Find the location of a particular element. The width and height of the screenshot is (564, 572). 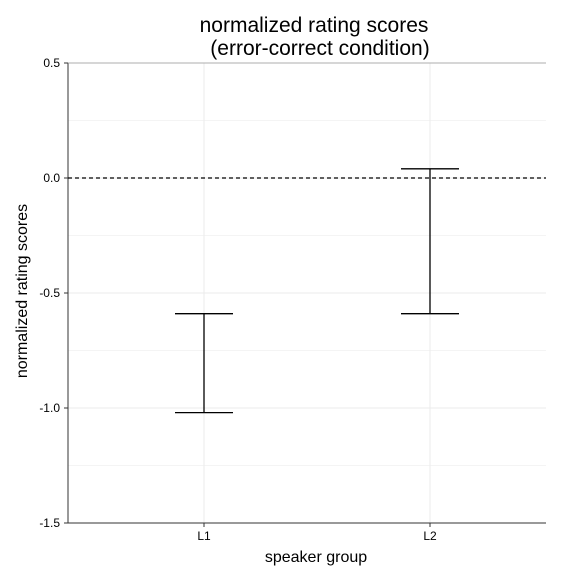

x-tick-label-l1: L1 is located at coordinates (204, 536).